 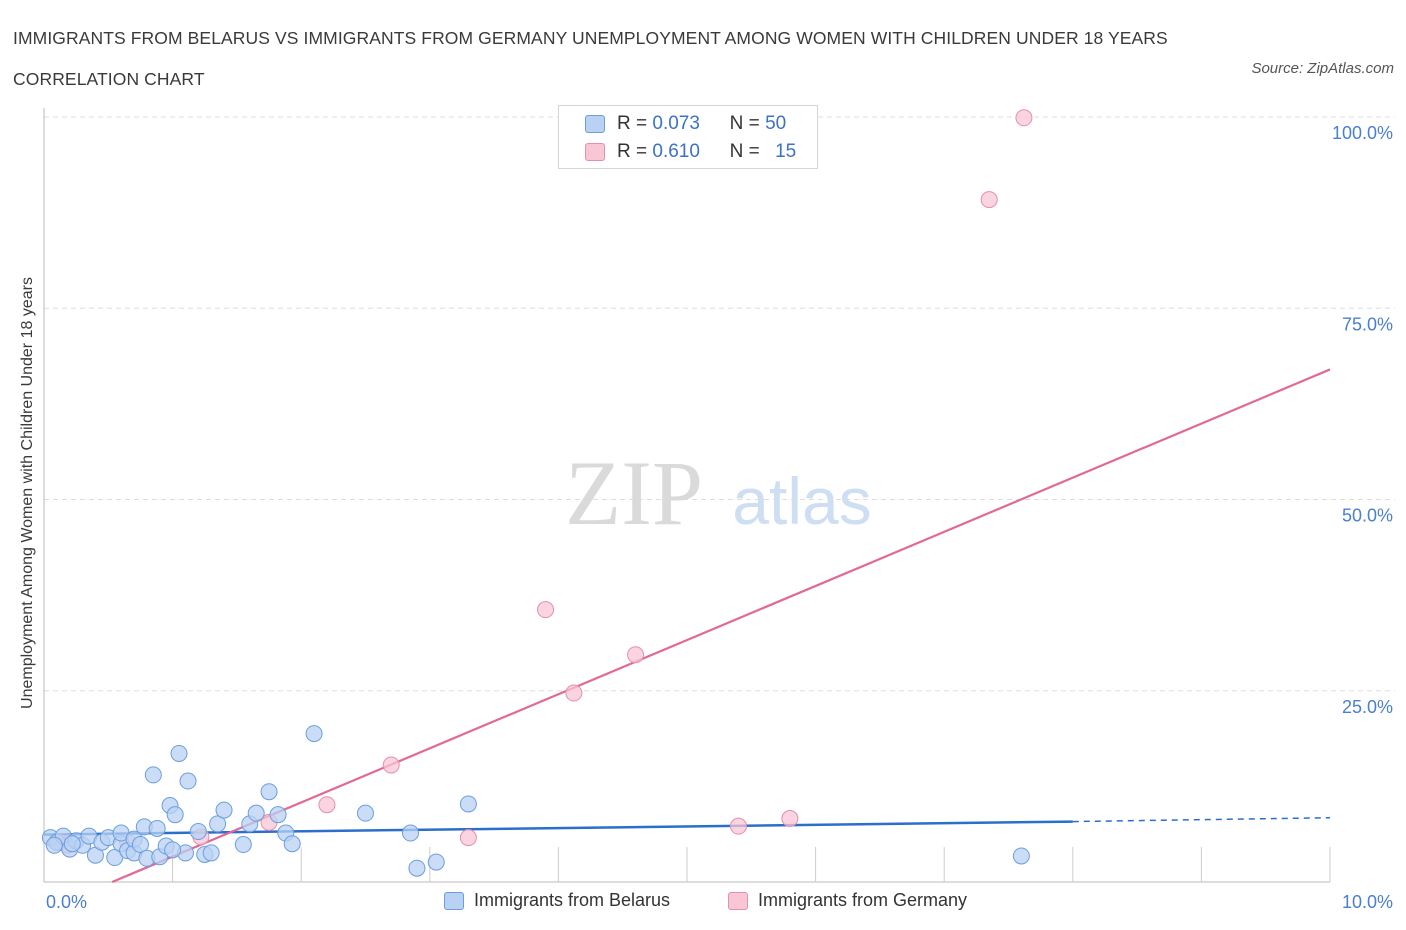 What do you see at coordinates (786, 151) in the screenshot?
I see `legend-n-value-germany: 15` at bounding box center [786, 151].